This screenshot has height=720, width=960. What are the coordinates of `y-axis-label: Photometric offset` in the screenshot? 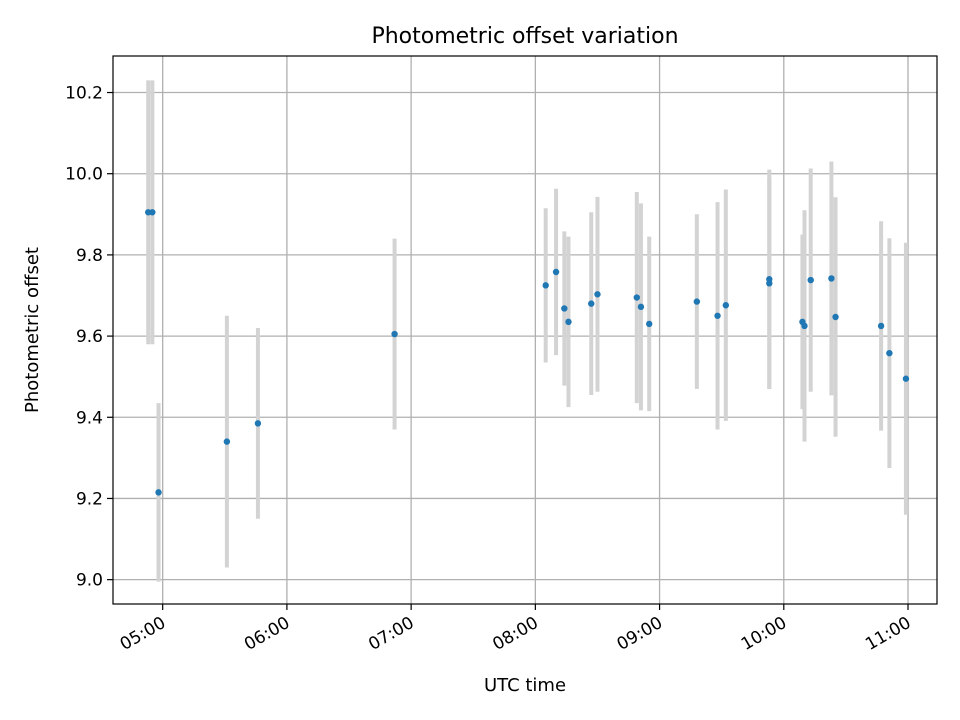 It's located at (32, 330).